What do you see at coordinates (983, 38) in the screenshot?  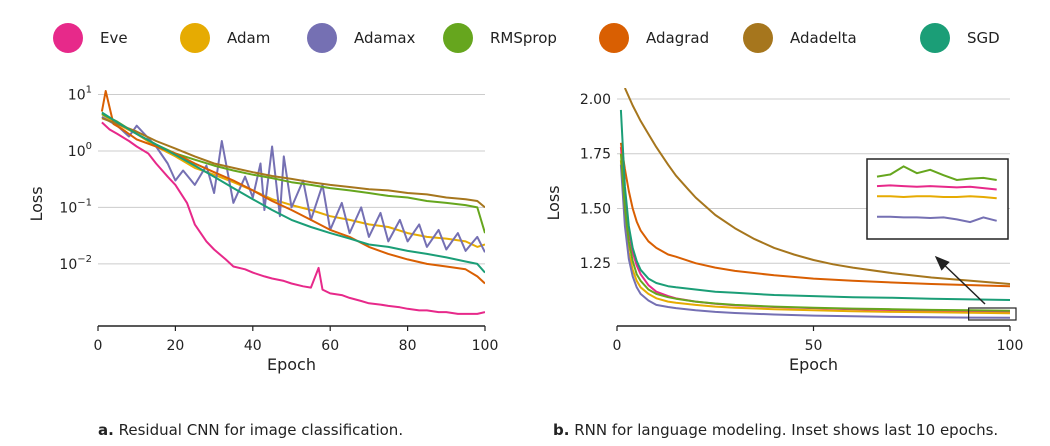 I see `legend-label: SGD` at bounding box center [983, 38].